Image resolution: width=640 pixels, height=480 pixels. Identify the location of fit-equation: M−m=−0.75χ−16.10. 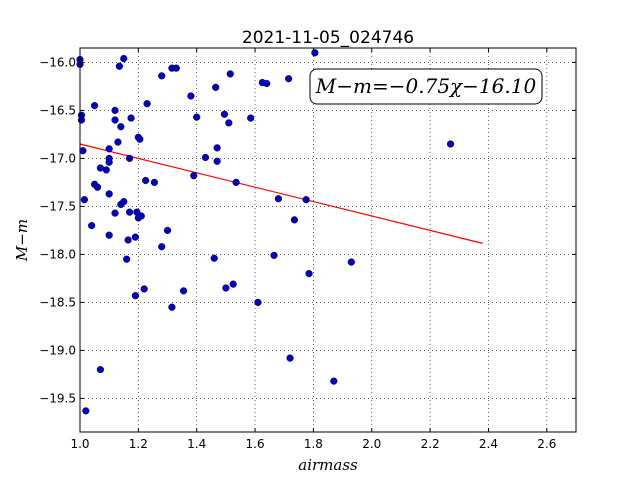
(426, 86).